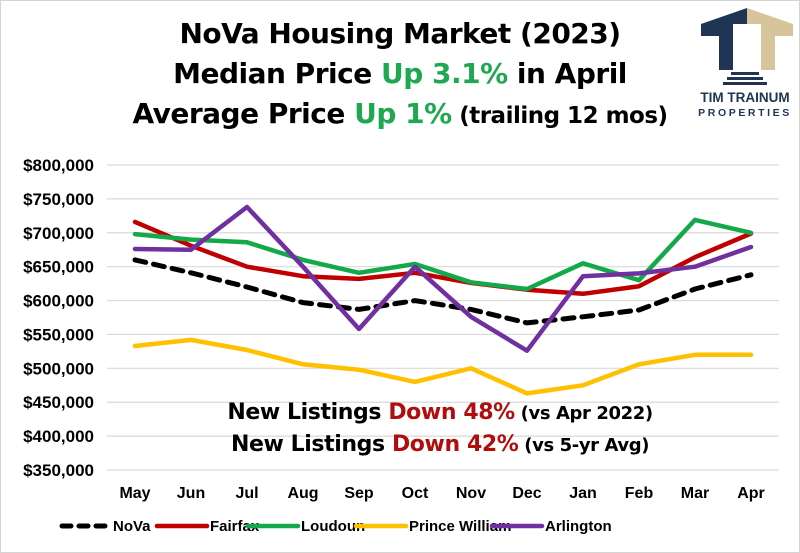  I want to click on title-text: NoVa Housing Market (2023), so click(400, 33).